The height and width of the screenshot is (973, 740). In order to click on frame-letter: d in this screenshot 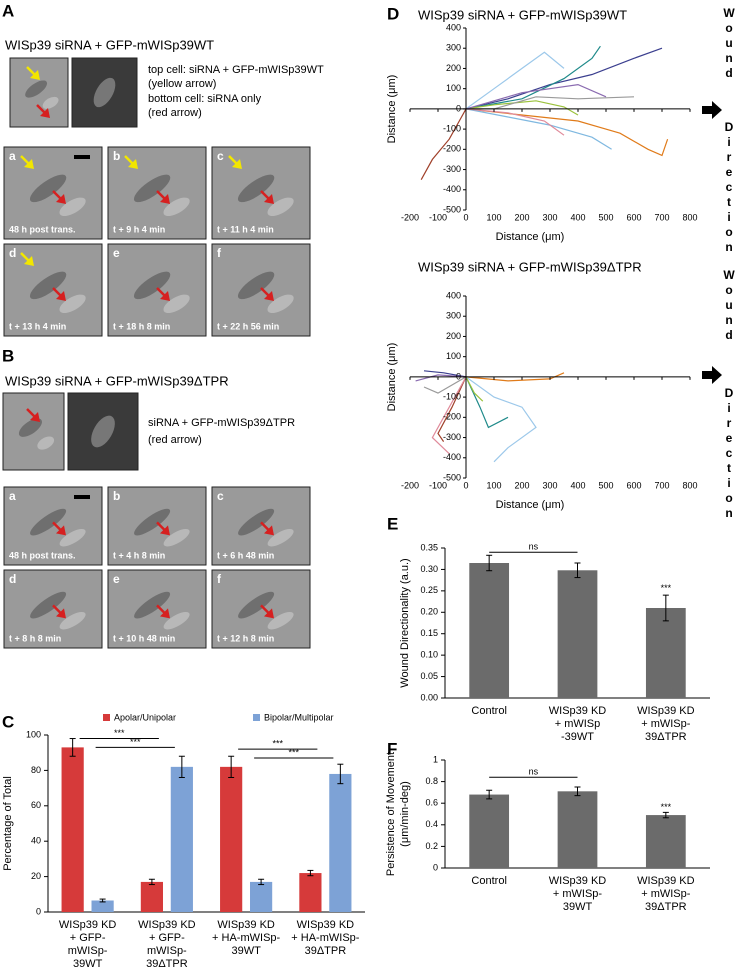, I will do `click(12, 253)`.